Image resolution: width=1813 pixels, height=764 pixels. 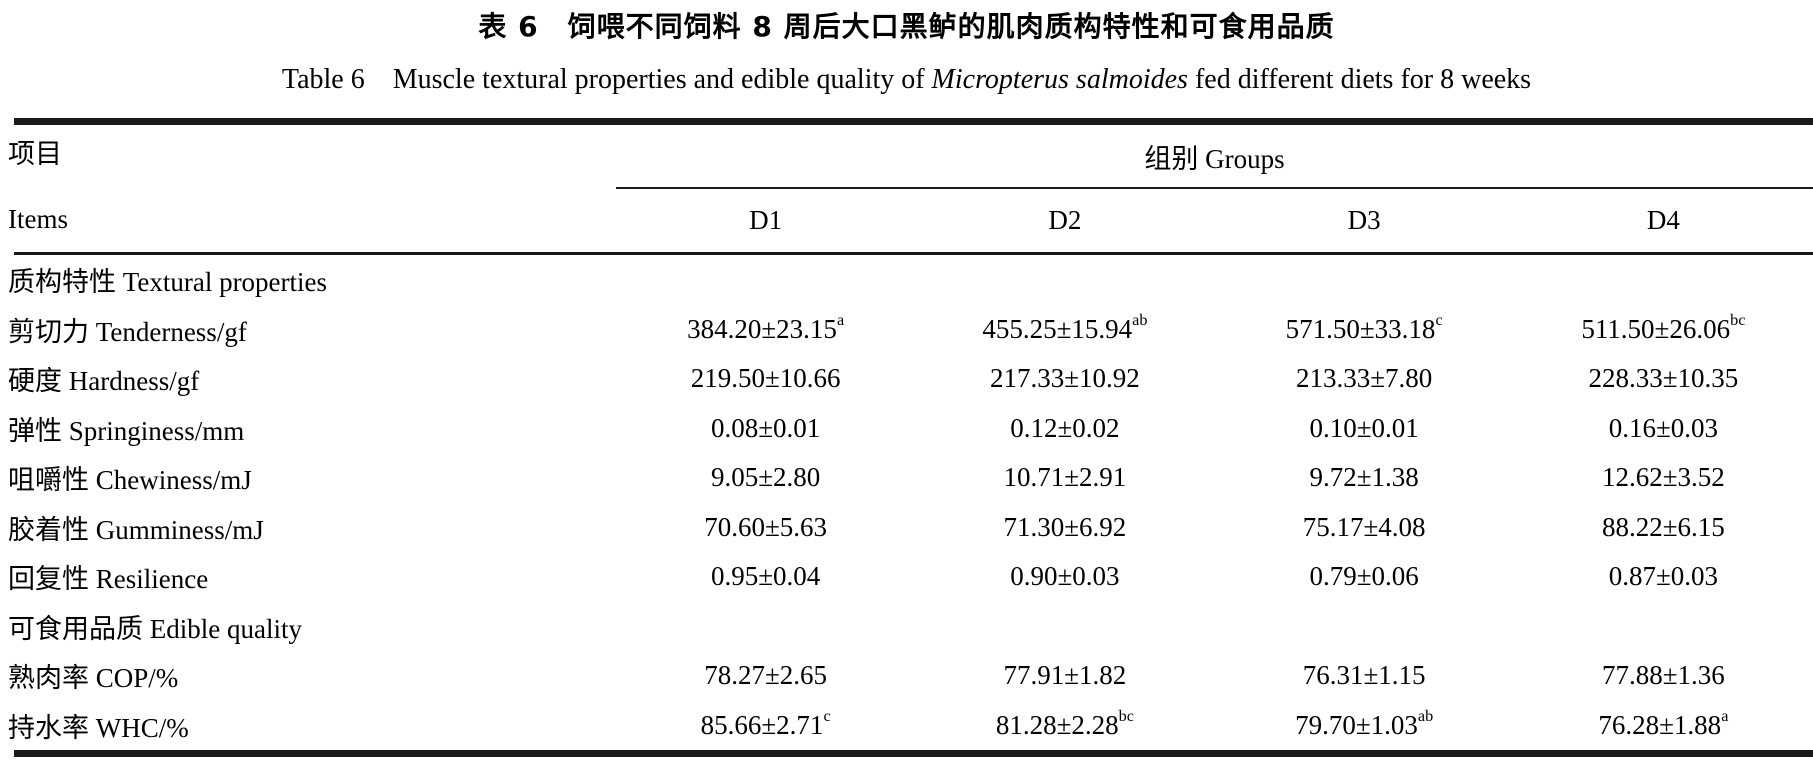 What do you see at coordinates (38, 219) in the screenshot?
I see `items-header-en: Items` at bounding box center [38, 219].